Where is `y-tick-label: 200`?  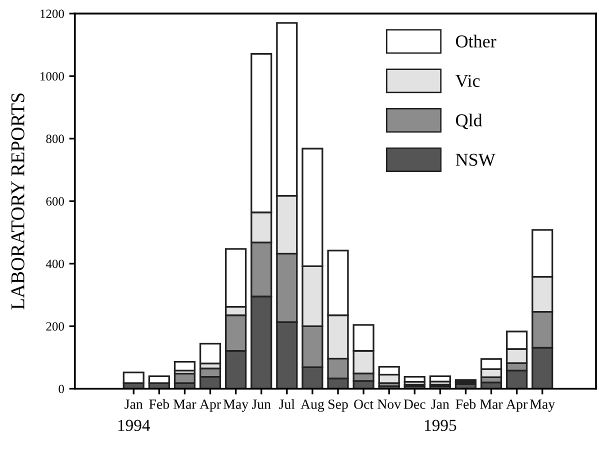
y-tick-label: 200 is located at coordinates (55, 326).